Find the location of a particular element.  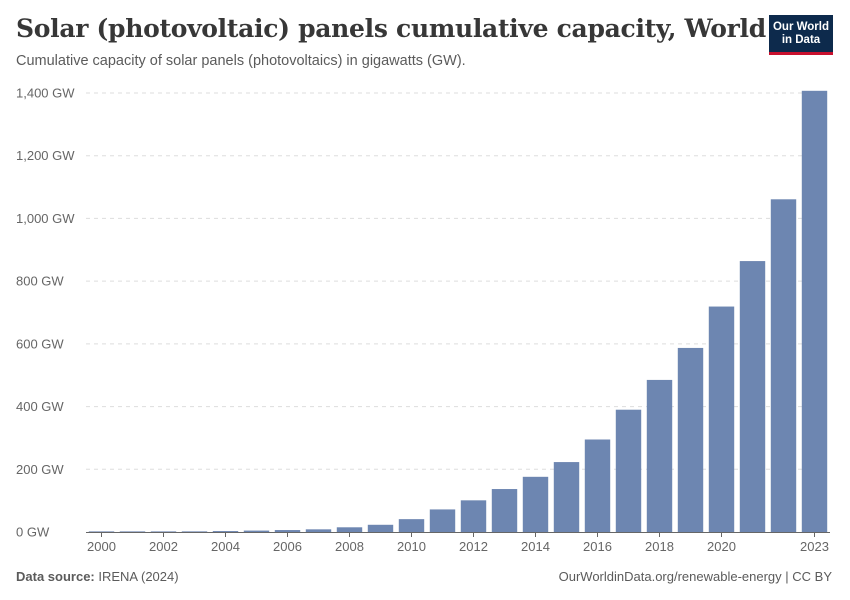

bar-2006 is located at coordinates (287, 531).